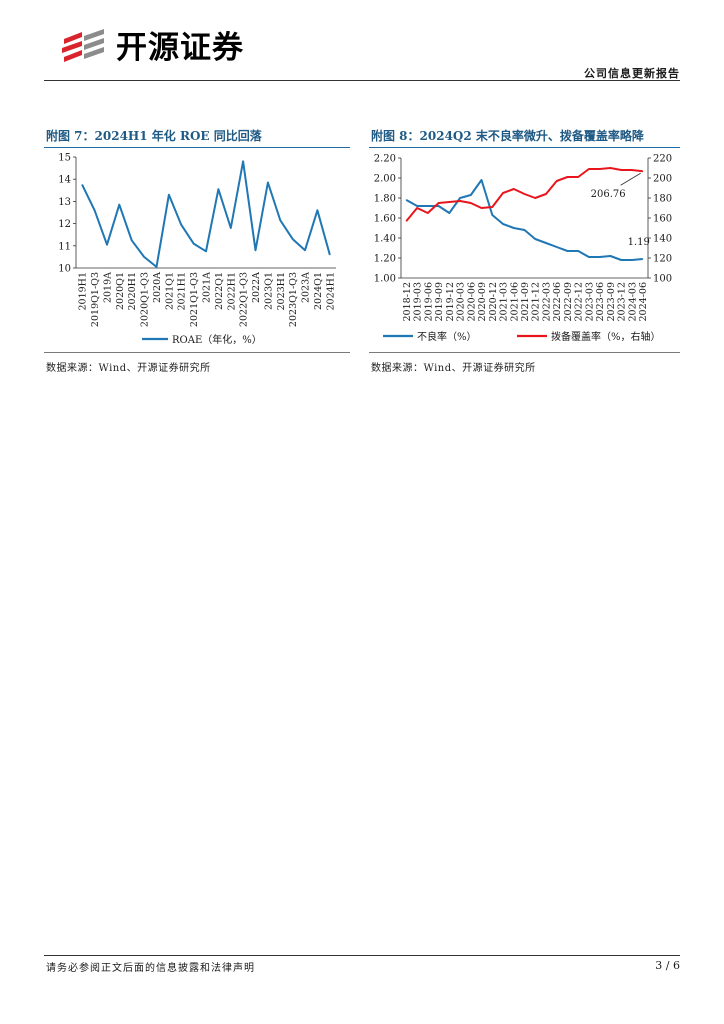  Describe the element at coordinates (197, 147) in the screenshot. I see `figure-7-title-rule` at that location.